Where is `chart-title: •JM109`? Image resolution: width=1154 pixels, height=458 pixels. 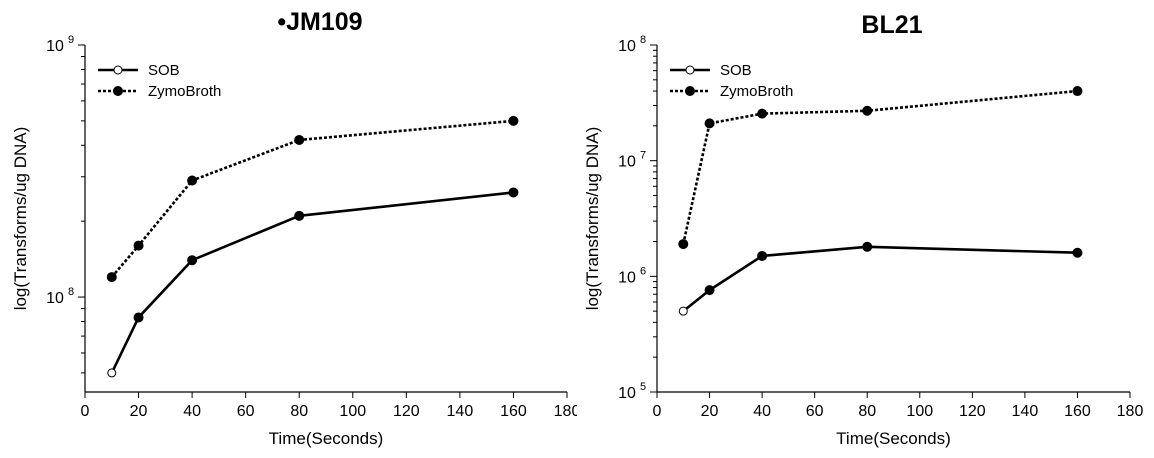 chart-title: •JM109 is located at coordinates (319, 22).